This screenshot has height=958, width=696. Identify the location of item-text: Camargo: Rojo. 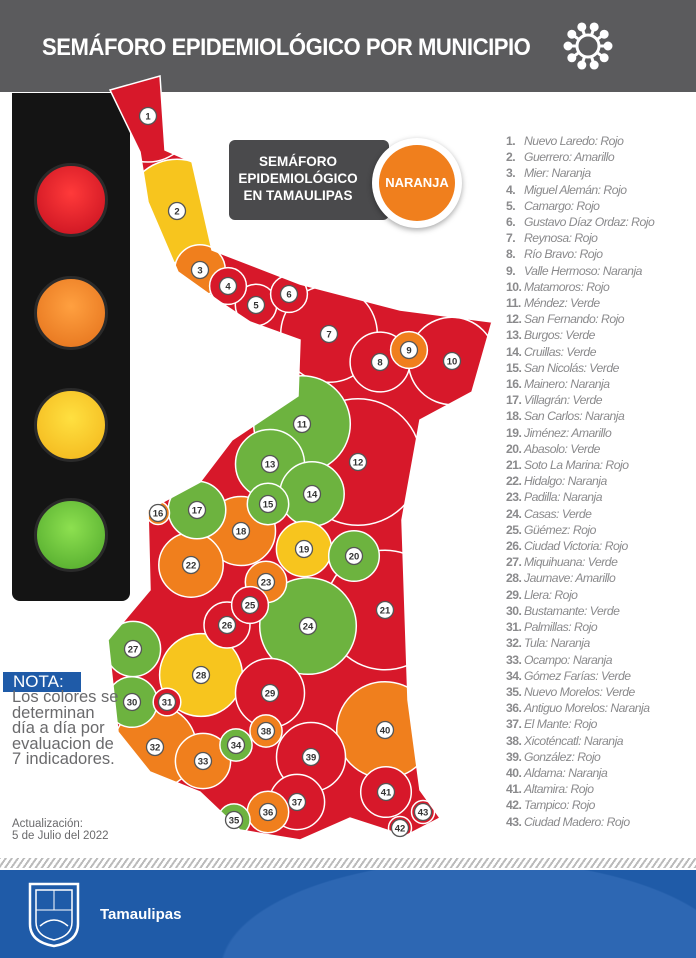
(562, 205).